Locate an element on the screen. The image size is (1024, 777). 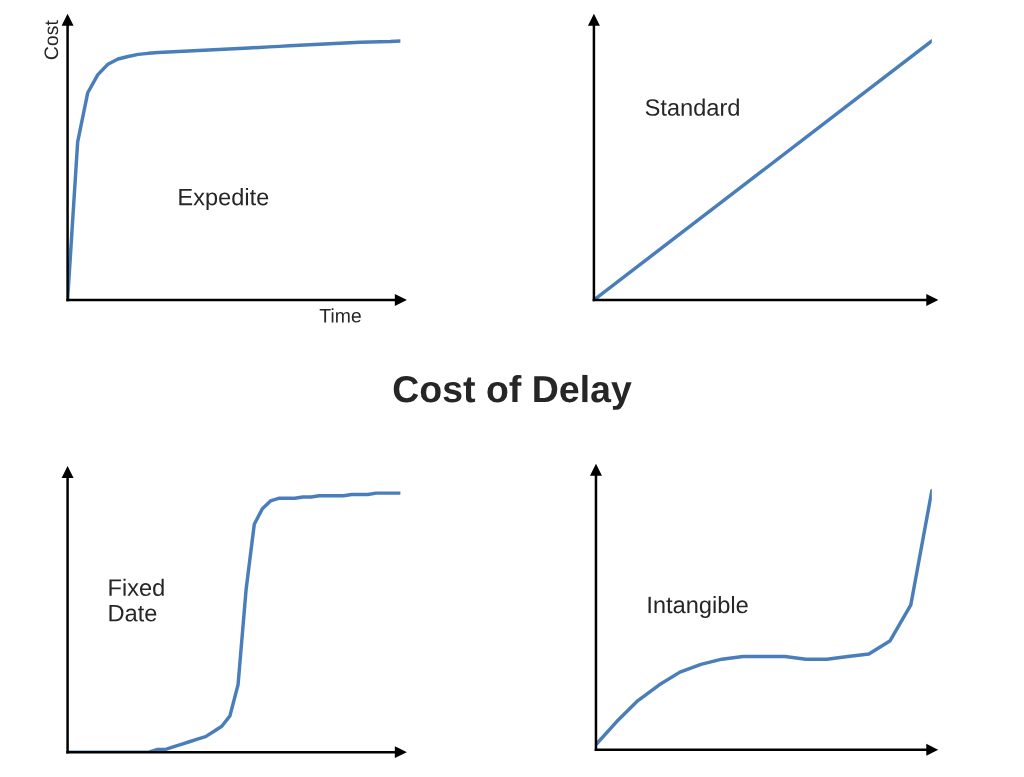
annotation: Standard is located at coordinates (692, 107).